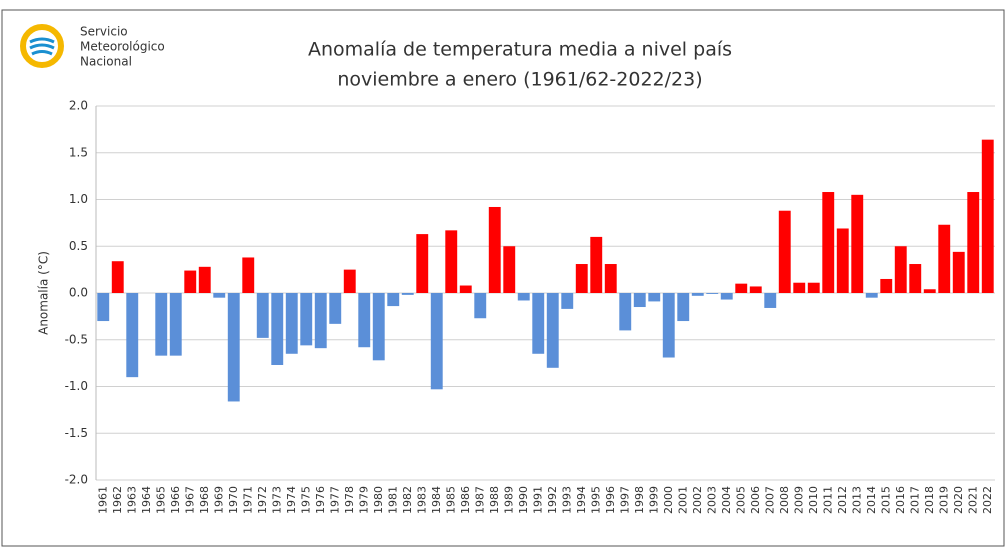 The width and height of the screenshot is (1006, 548). What do you see at coordinates (755, 500) in the screenshot?
I see `x-tick-label: 2006` at bounding box center [755, 500].